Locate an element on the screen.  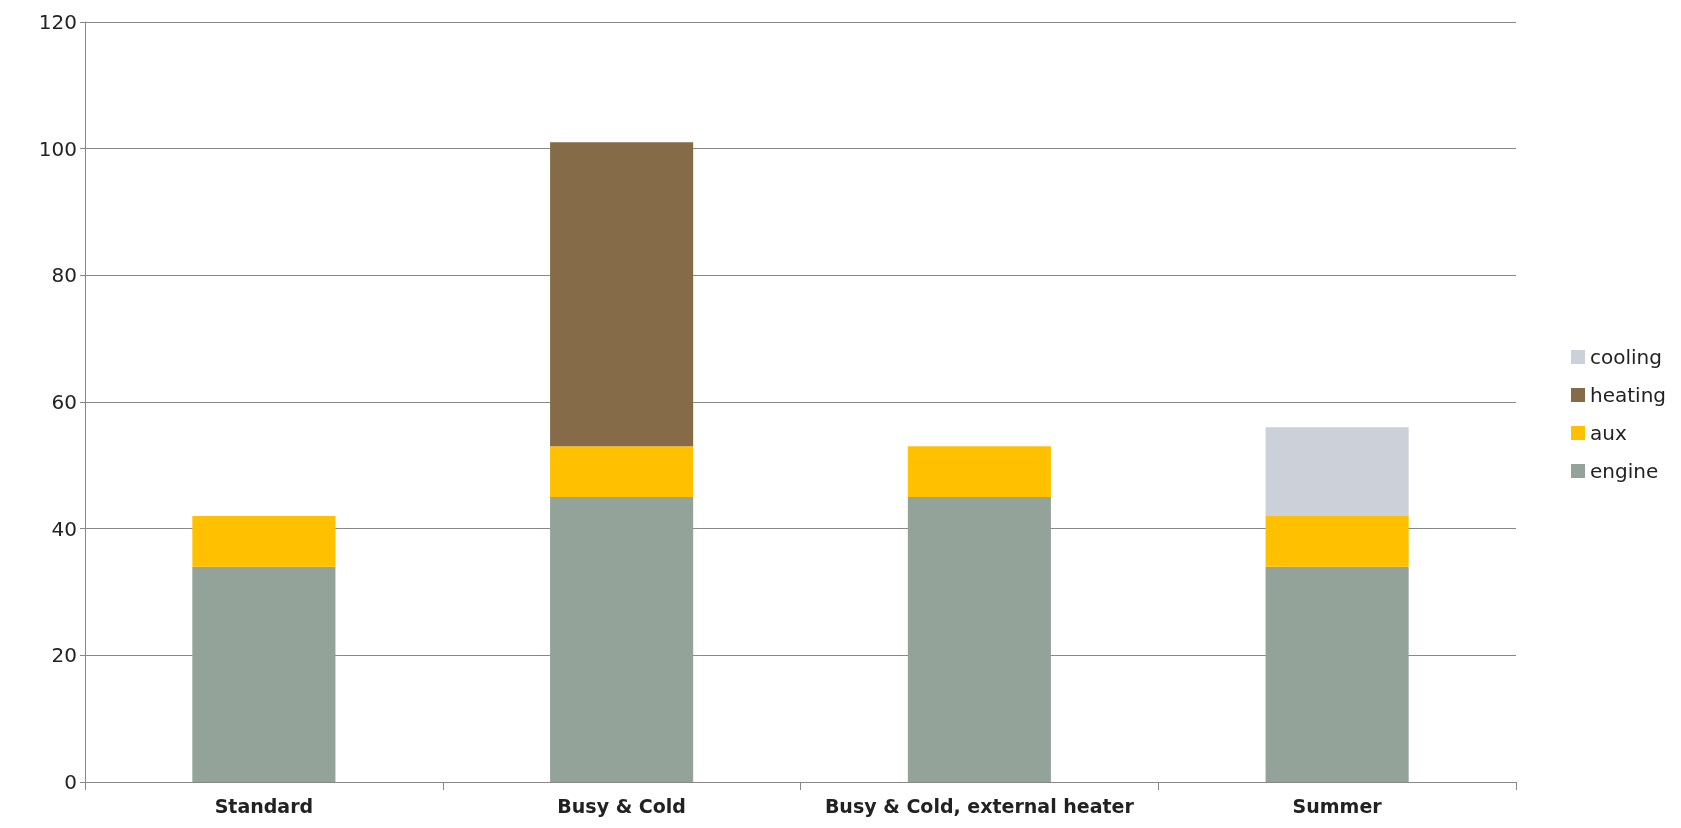
legend-label: heating is located at coordinates (1628, 395).